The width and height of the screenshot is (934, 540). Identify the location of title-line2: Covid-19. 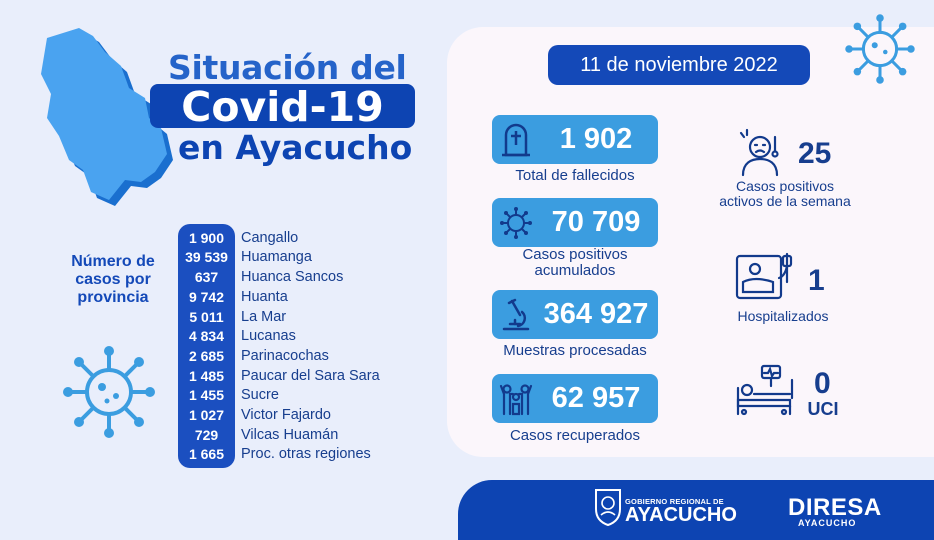
(282, 107).